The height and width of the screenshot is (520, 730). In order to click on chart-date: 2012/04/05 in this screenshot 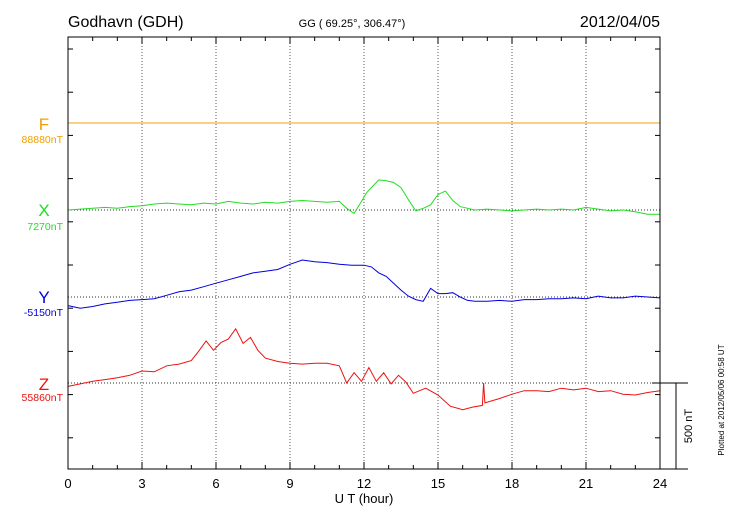, I will do `click(620, 22)`.